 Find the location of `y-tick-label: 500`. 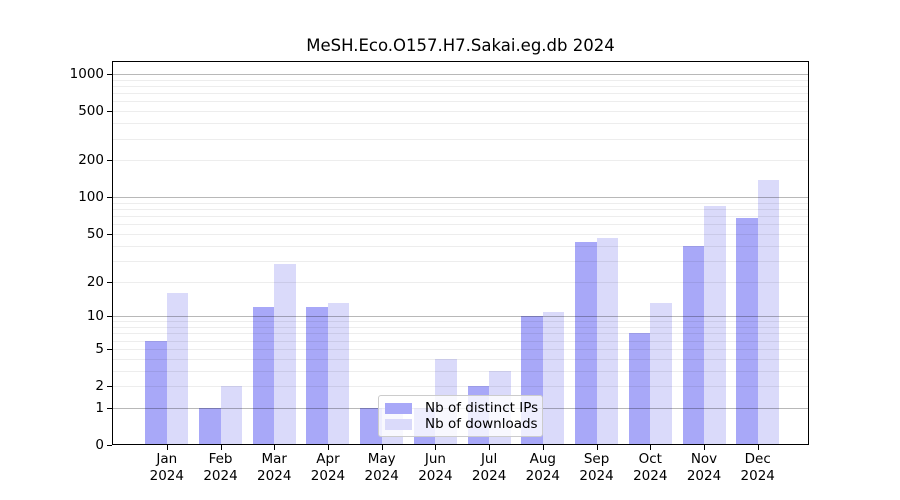

y-tick-label: 500 is located at coordinates (91, 111).